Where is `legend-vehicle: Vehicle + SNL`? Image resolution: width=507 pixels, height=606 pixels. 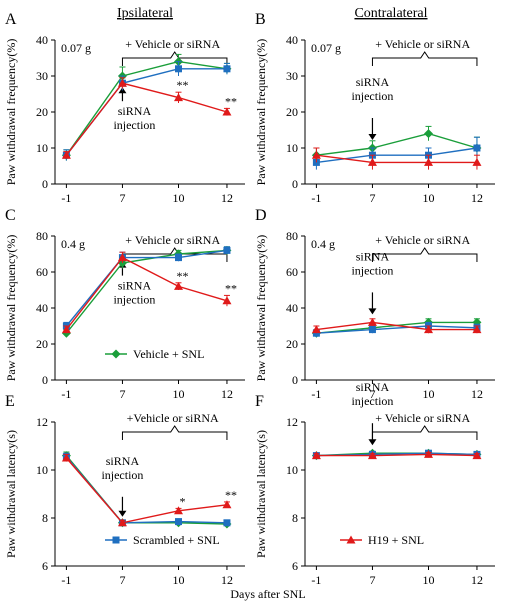
legend-vehicle: Vehicle + SNL is located at coordinates (154, 354).